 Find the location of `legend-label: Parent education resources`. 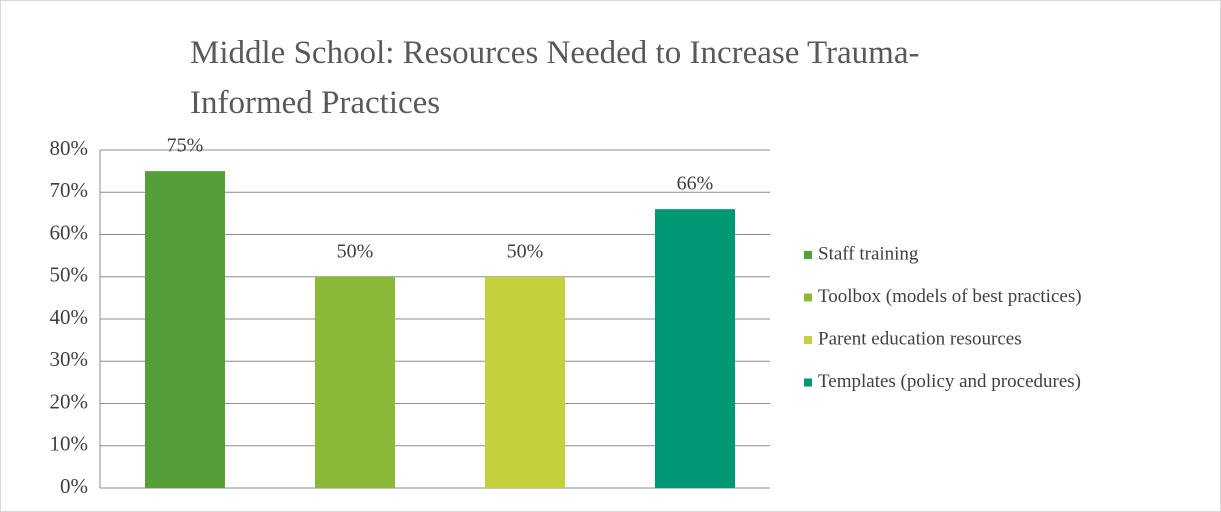

legend-label: Parent education resources is located at coordinates (920, 338).